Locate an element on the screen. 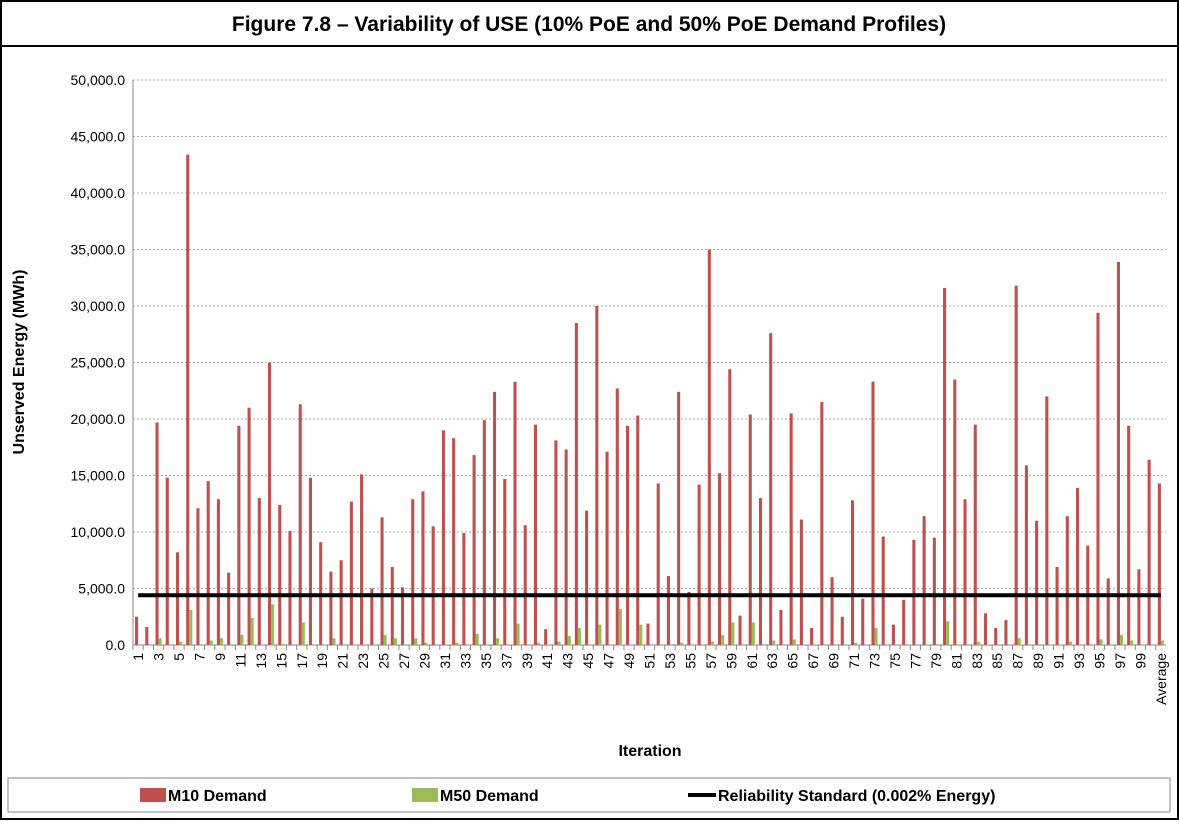  x-tick-label: 77 is located at coordinates (915, 661).